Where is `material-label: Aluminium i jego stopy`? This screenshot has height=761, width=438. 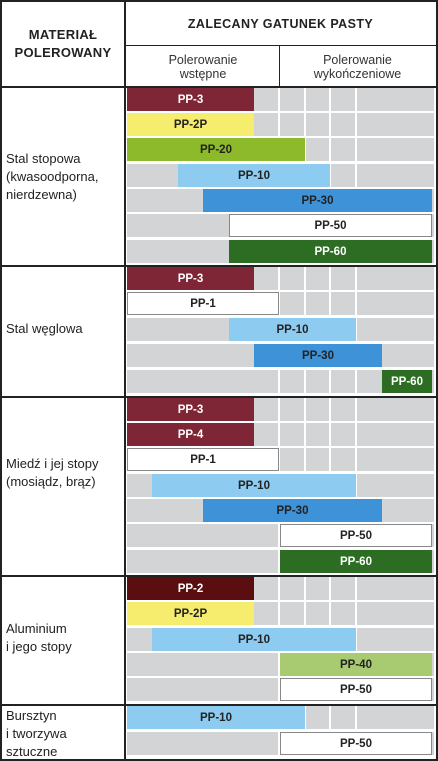 material-label: Aluminium i jego stopy is located at coordinates (65, 638).